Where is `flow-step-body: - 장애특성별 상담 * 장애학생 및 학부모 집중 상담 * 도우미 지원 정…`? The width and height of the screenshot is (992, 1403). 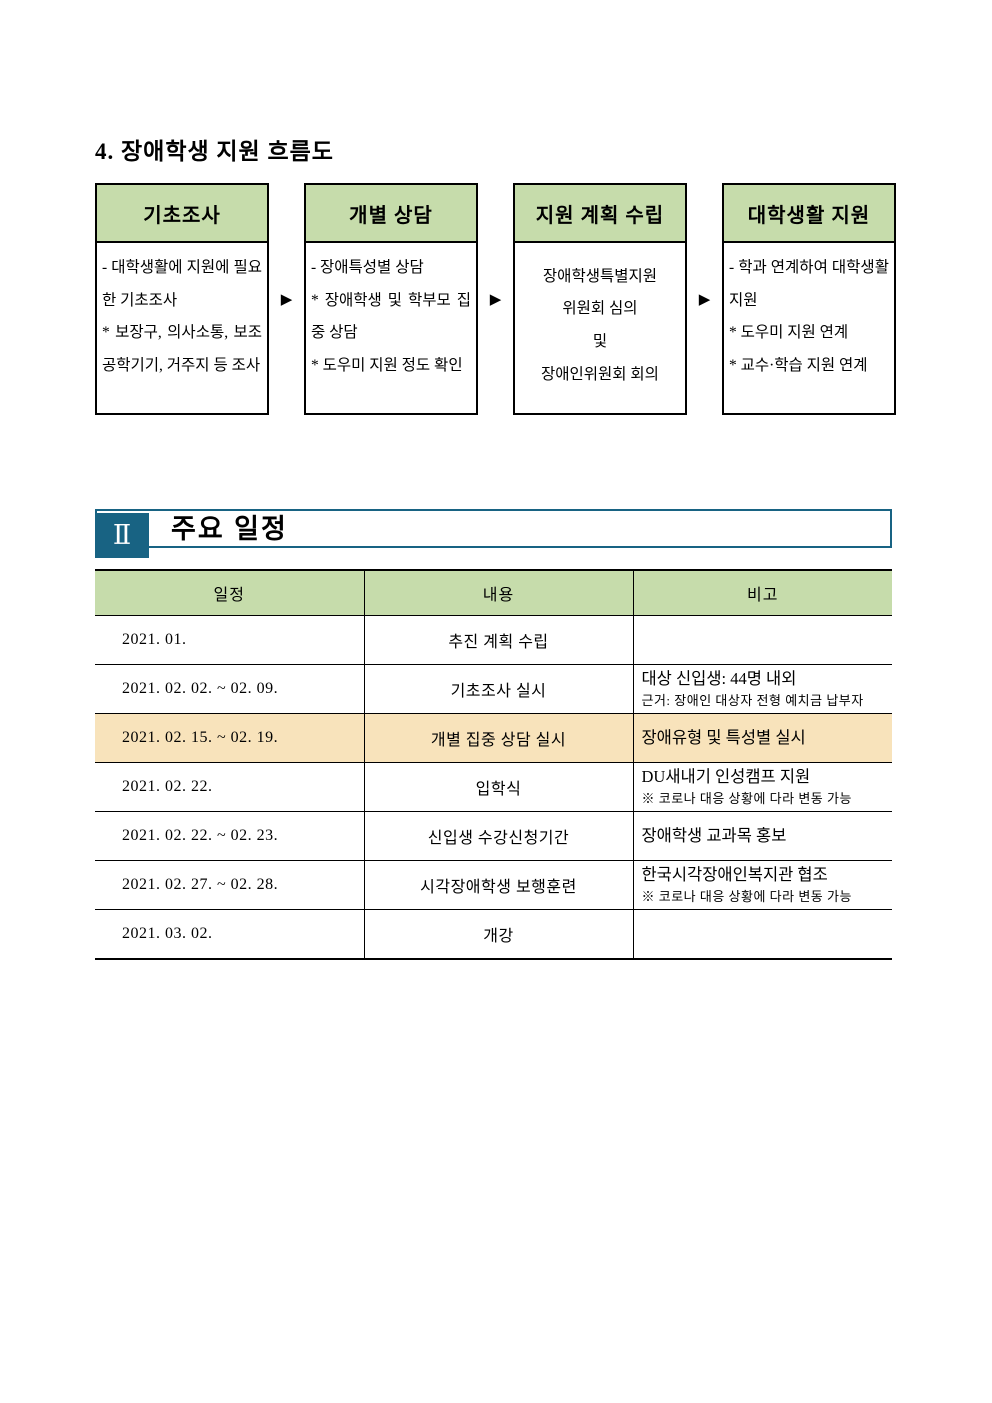
flow-step-body: - 장애특성별 상담 * 장애학생 및 학부모 집중 상담 * 도우미 지원 정… is located at coordinates (390, 316).